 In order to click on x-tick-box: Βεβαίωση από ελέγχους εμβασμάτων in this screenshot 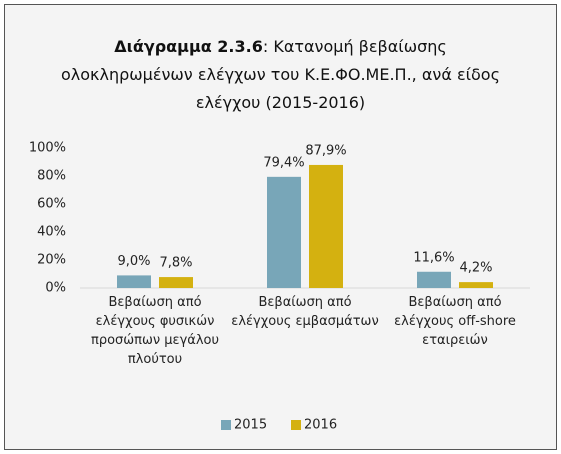, I will do `click(305, 312)`.